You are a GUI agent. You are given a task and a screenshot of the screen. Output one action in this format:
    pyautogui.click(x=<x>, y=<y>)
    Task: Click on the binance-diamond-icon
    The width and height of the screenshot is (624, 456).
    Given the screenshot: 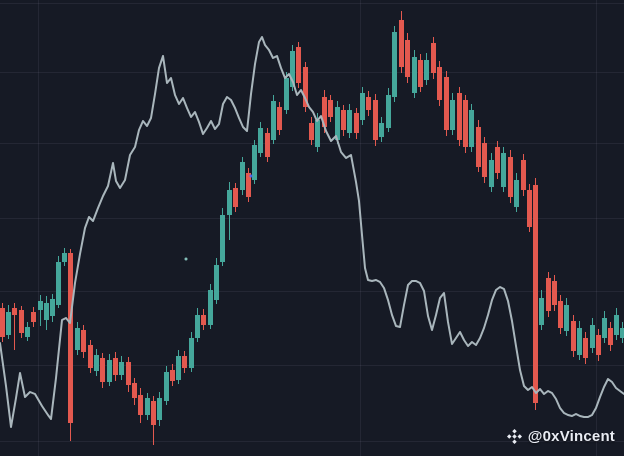 What is the action you would take?
    pyautogui.click(x=514, y=436)
    